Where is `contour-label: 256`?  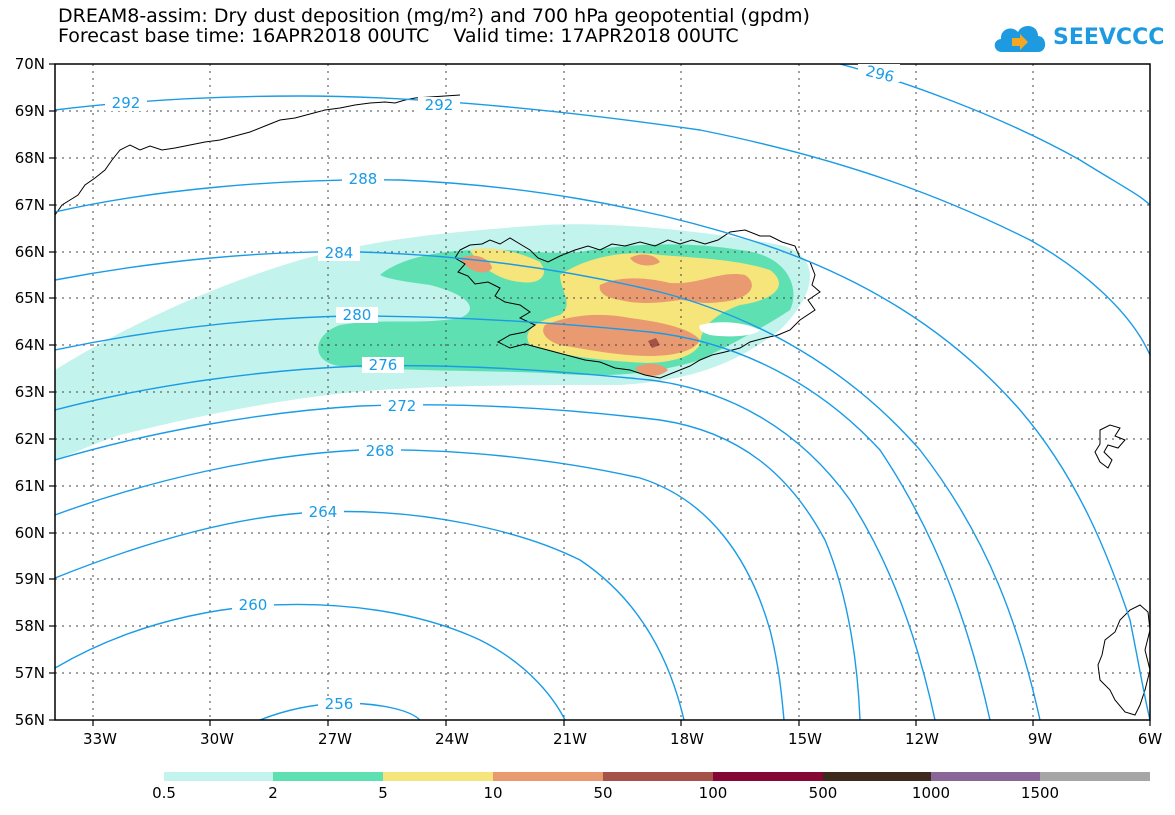
contour-label: 256 is located at coordinates (339, 704).